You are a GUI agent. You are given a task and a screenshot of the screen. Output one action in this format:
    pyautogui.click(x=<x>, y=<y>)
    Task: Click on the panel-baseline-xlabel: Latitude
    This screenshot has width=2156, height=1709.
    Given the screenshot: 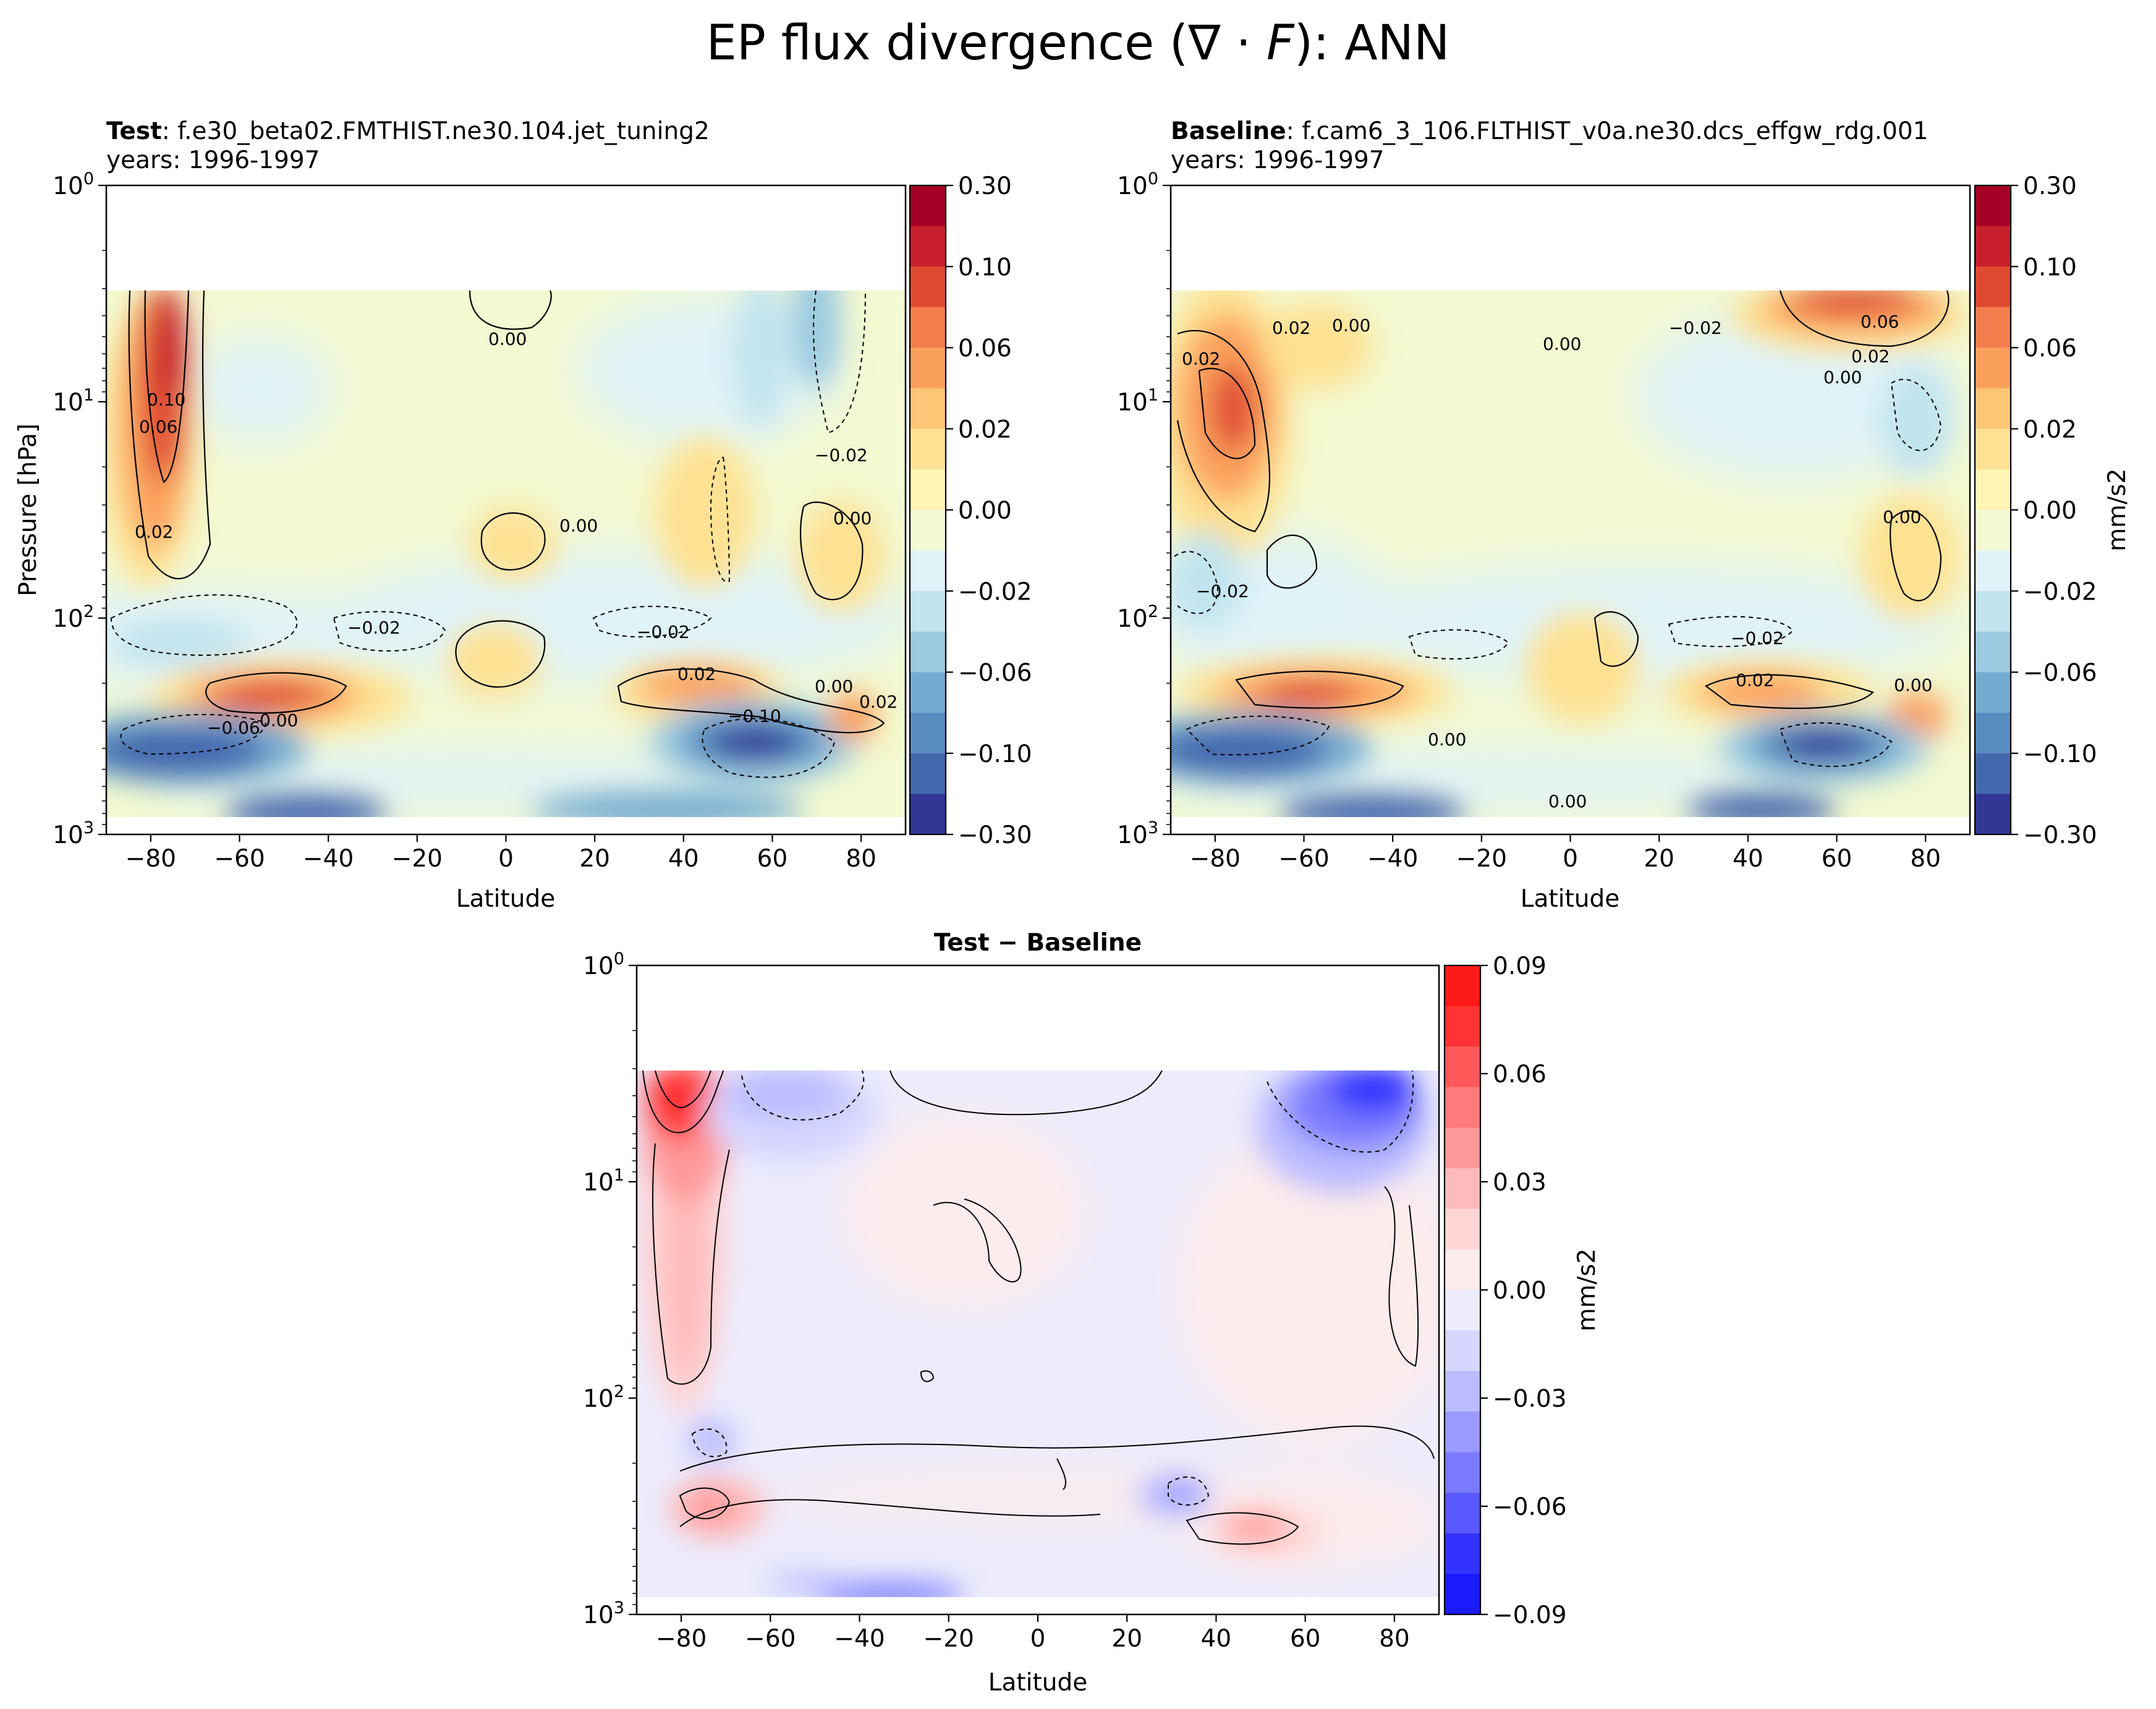 What is the action you would take?
    pyautogui.click(x=1570, y=899)
    